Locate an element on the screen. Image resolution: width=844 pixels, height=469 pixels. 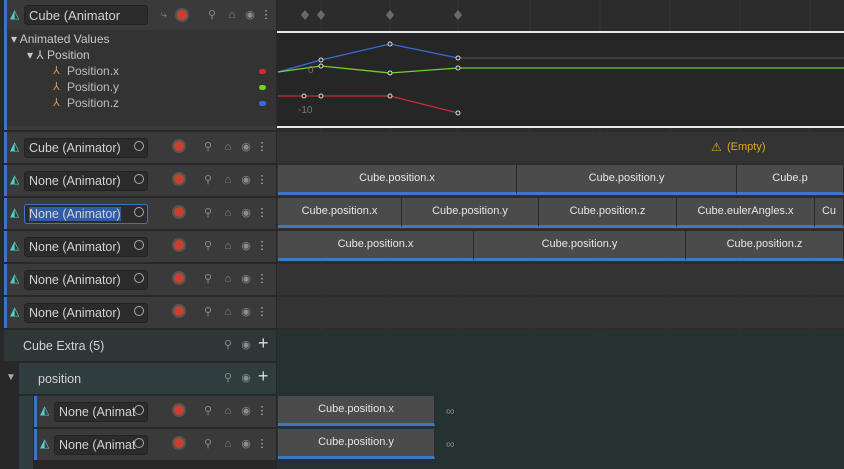
track-name: None (Animator) is located at coordinates (75, 280).